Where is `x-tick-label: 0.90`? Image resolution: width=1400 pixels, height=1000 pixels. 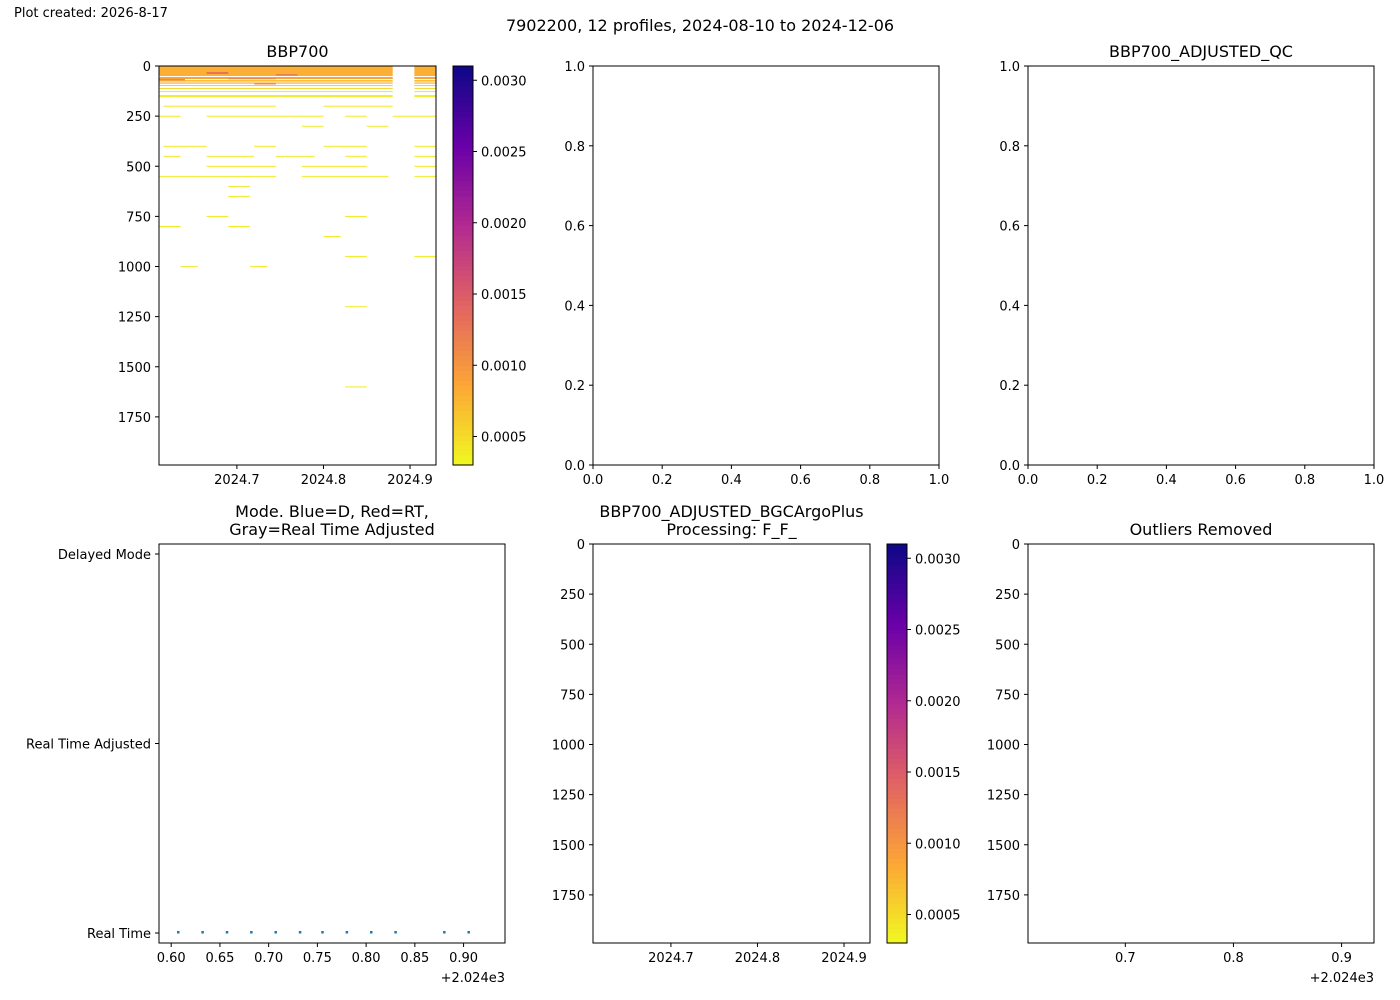
x-tick-label: 0.90 is located at coordinates (463, 958).